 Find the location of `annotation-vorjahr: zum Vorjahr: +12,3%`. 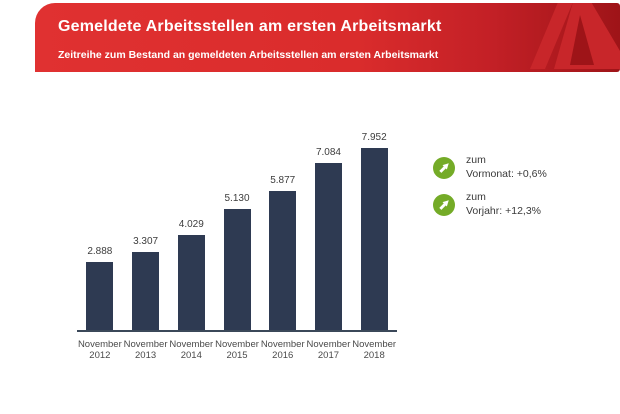

annotation-vorjahr: zum Vorjahr: +12,3% is located at coordinates (490, 205).